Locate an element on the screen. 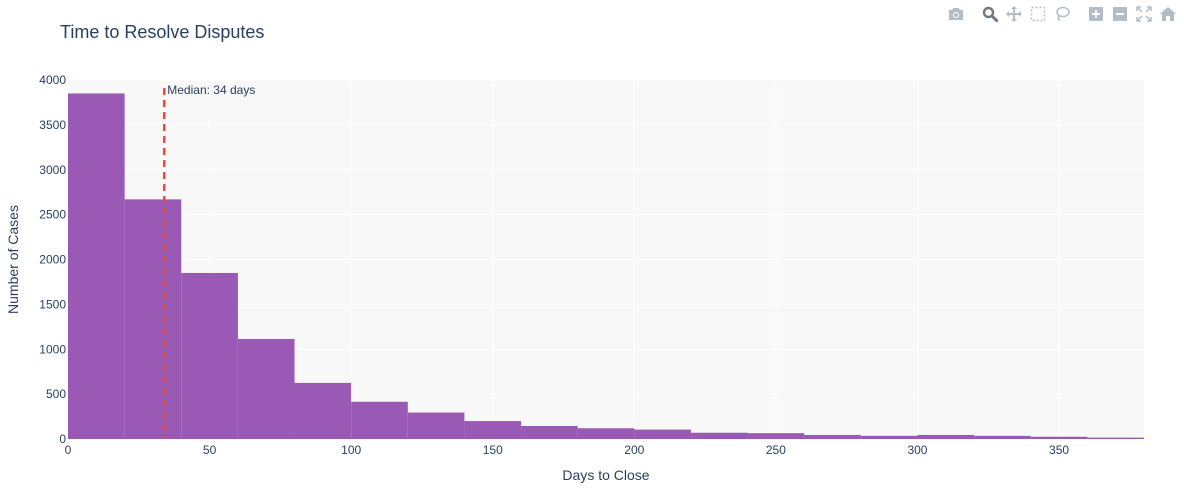 This screenshot has width=1184, height=500. x-tick-label: 250 is located at coordinates (776, 450).